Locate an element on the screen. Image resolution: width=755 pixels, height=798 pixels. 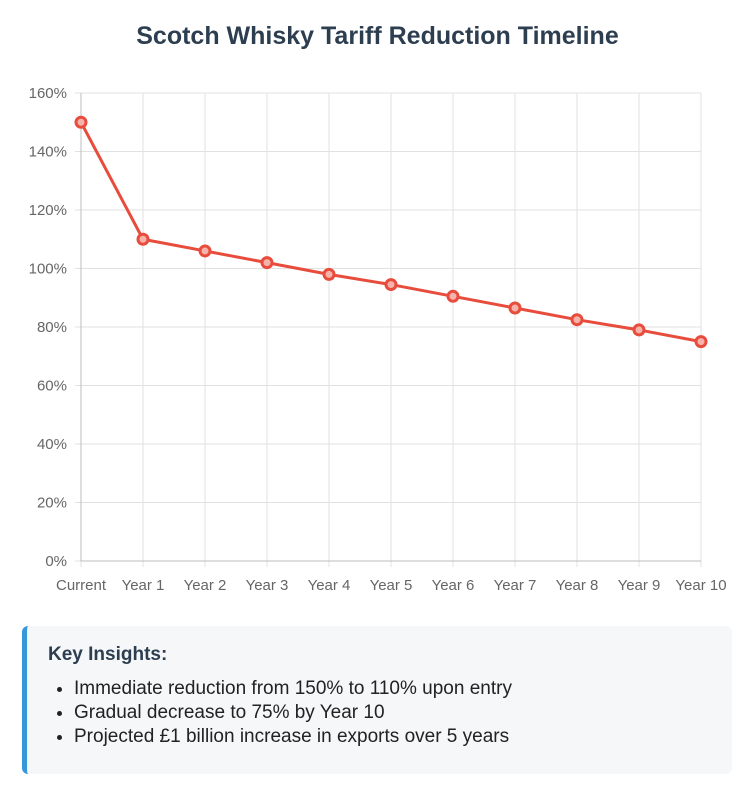
chart-title: Scotch Whisky Tariff Reduction Timeline is located at coordinates (377, 36).